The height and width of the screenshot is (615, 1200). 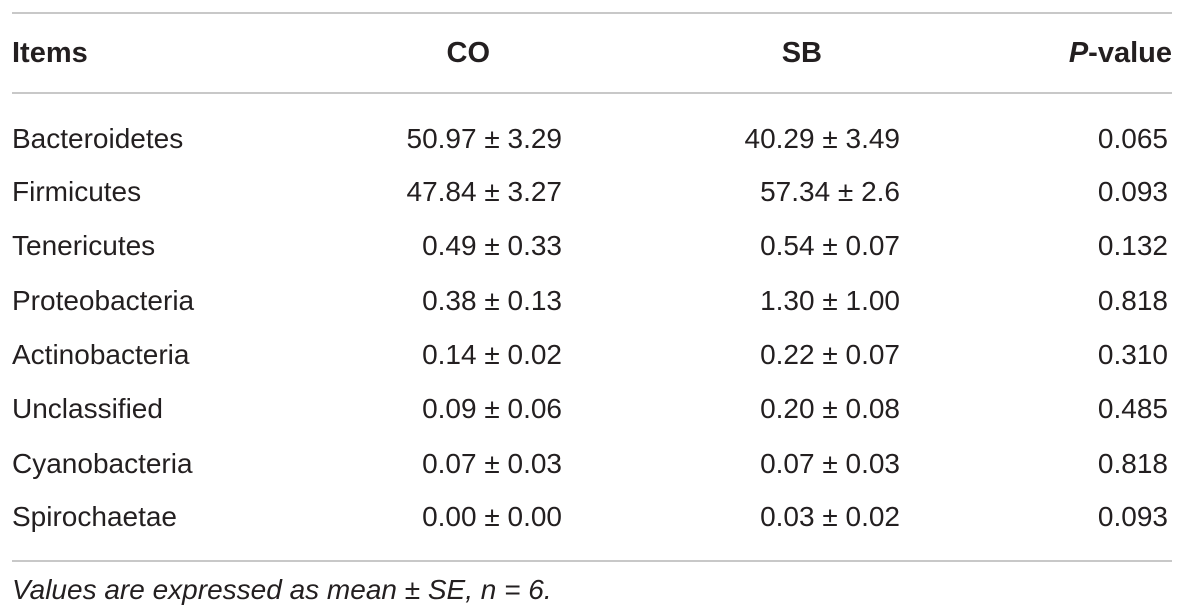 What do you see at coordinates (830, 463) in the screenshot?
I see `cell-sb: 0.07 ± 0.03` at bounding box center [830, 463].